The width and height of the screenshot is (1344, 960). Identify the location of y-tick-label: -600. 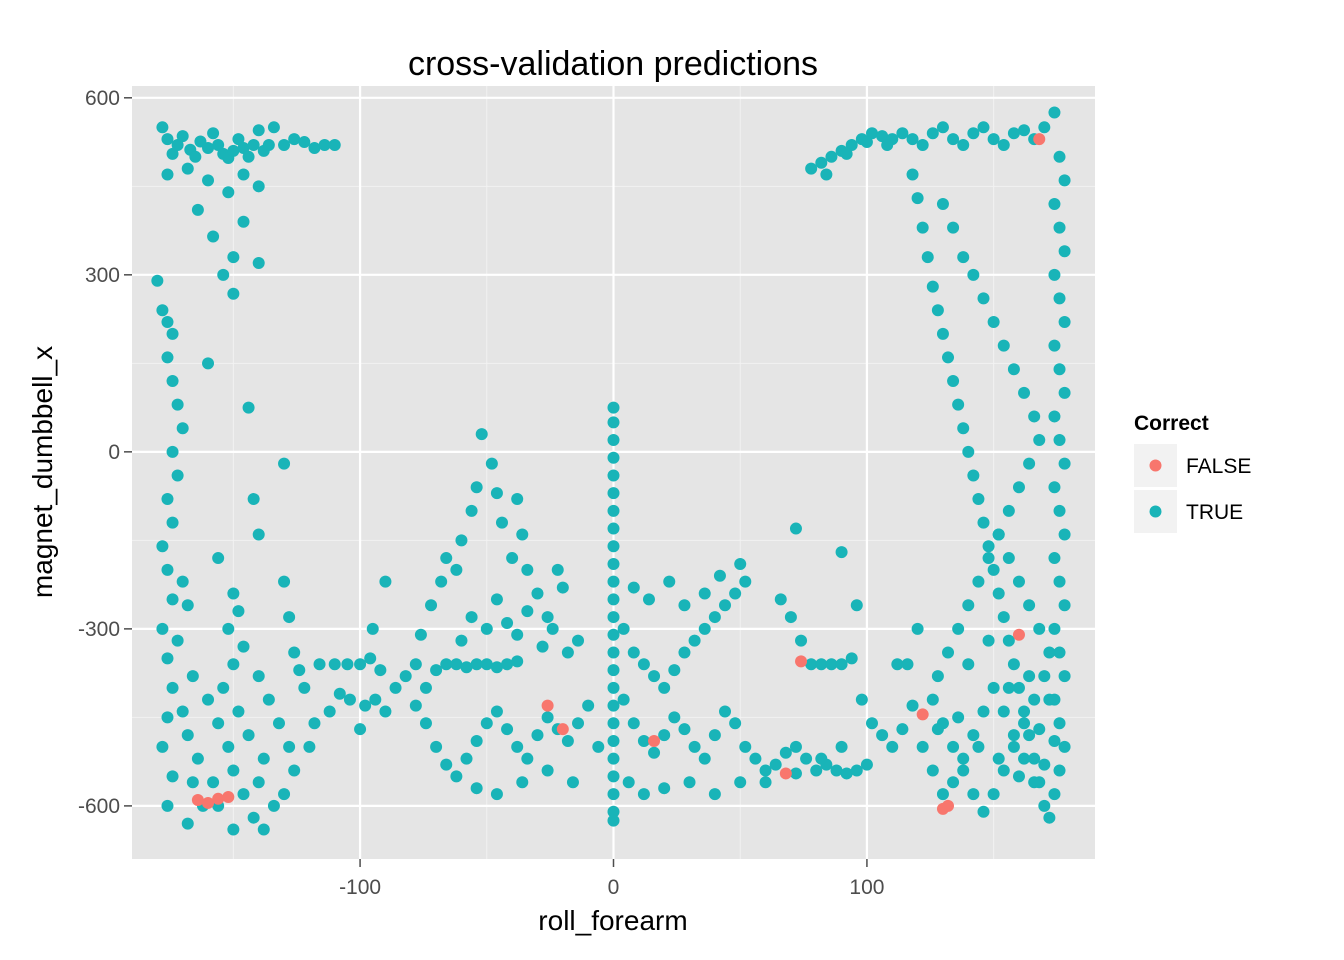
(99, 806).